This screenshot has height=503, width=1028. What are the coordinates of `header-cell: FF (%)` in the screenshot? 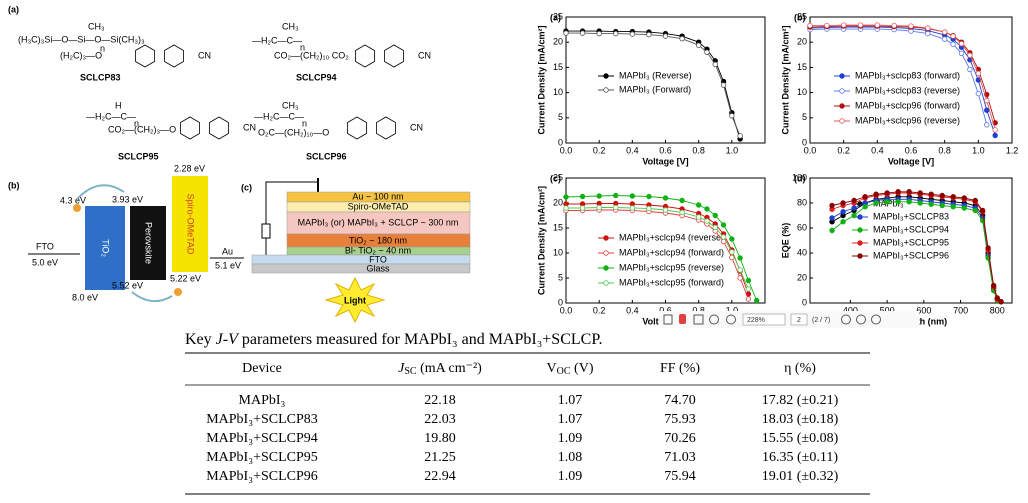 It's located at (680, 368).